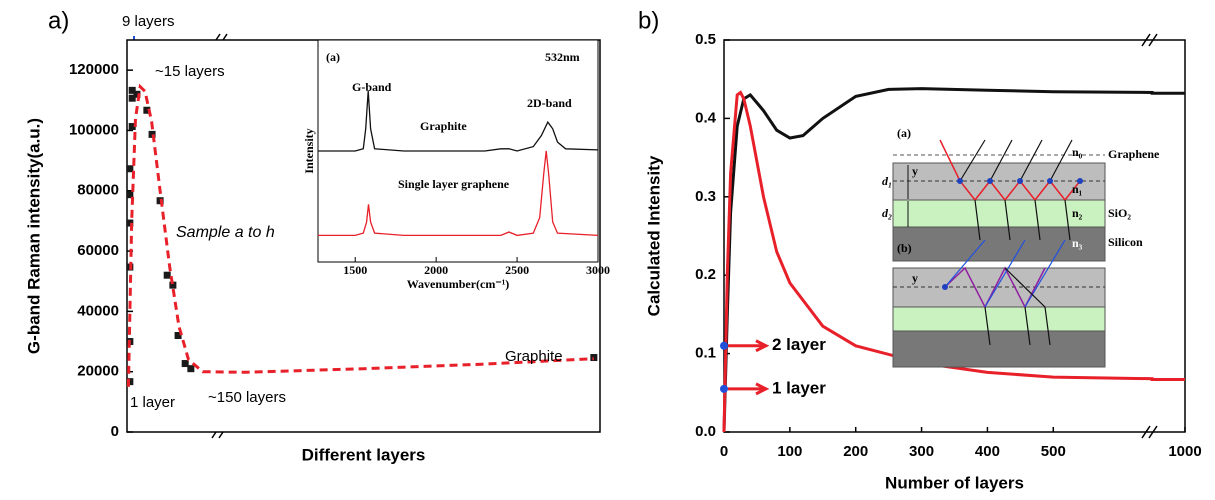 The height and width of the screenshot is (500, 1215). Describe the element at coordinates (1077, 243) in the screenshot. I see `inset-label: n₃` at that location.